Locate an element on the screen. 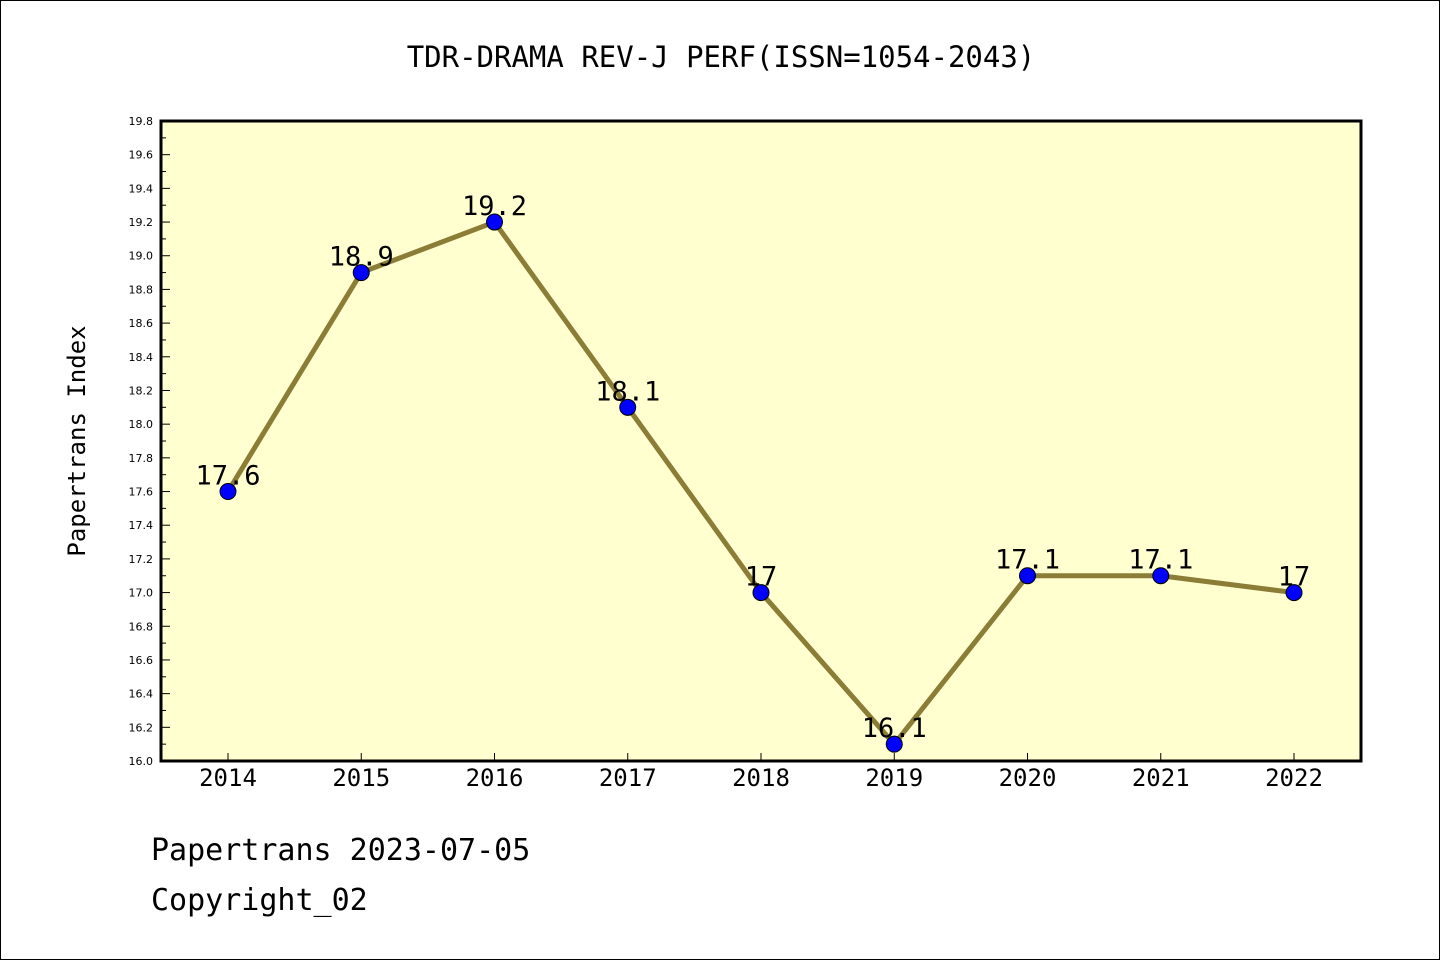 This screenshot has width=1440, height=960. y-tick-label: 17.2 is located at coordinates (141, 559).